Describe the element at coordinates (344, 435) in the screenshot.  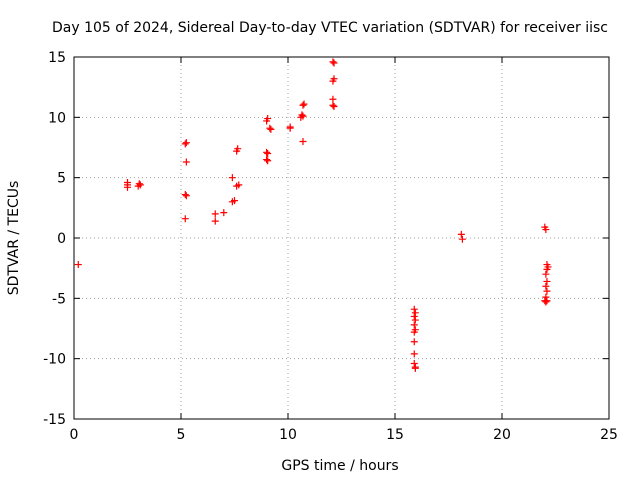
I see `x-tick-labels: 0 5 10 15 20 25` at that location.